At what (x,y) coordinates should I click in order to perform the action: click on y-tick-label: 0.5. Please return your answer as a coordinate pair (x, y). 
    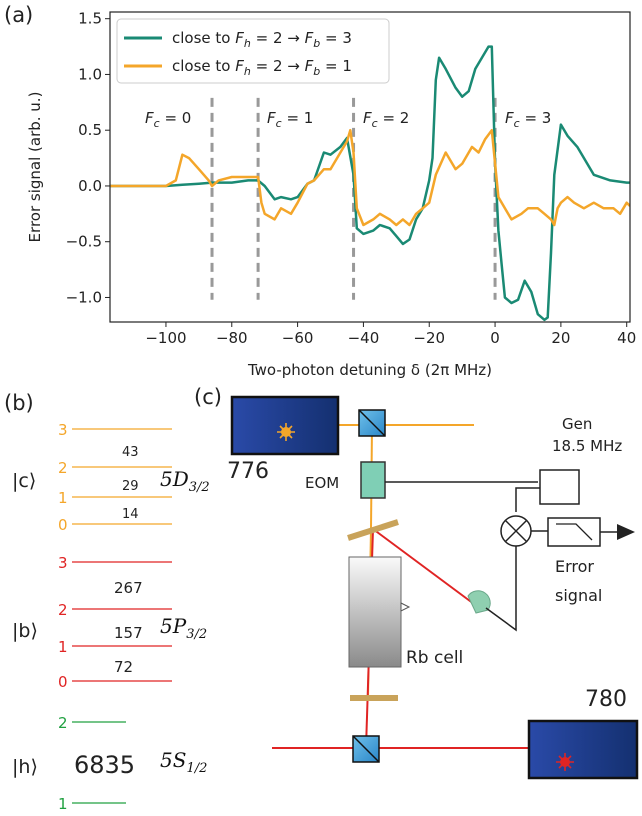
    Looking at the image, I should click on (90, 130).